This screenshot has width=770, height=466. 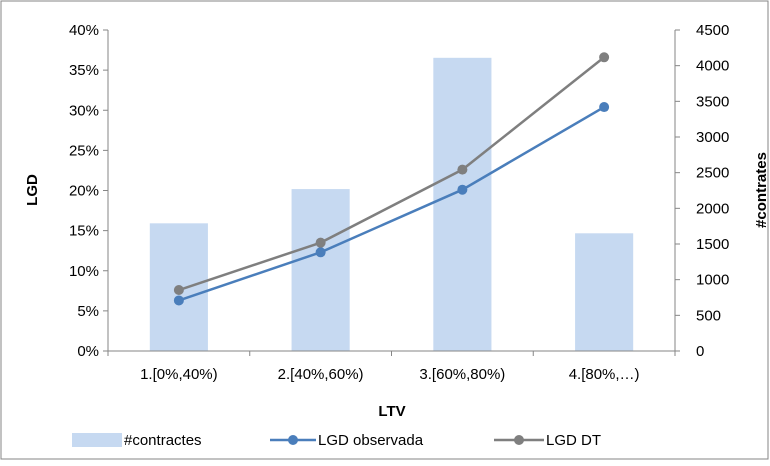 I want to click on x-tick-label: 4.[80%,…), so click(x=604, y=374).